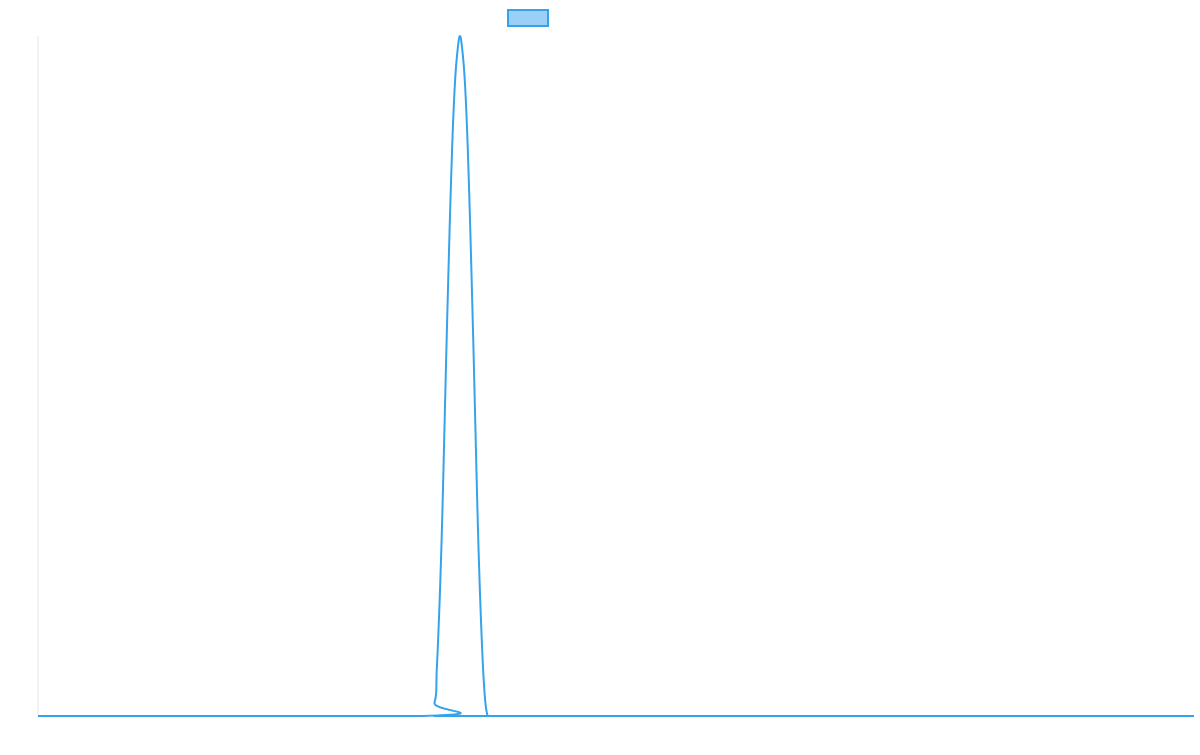 The width and height of the screenshot is (1200, 755). I want to click on legend-swatch, so click(528, 18).